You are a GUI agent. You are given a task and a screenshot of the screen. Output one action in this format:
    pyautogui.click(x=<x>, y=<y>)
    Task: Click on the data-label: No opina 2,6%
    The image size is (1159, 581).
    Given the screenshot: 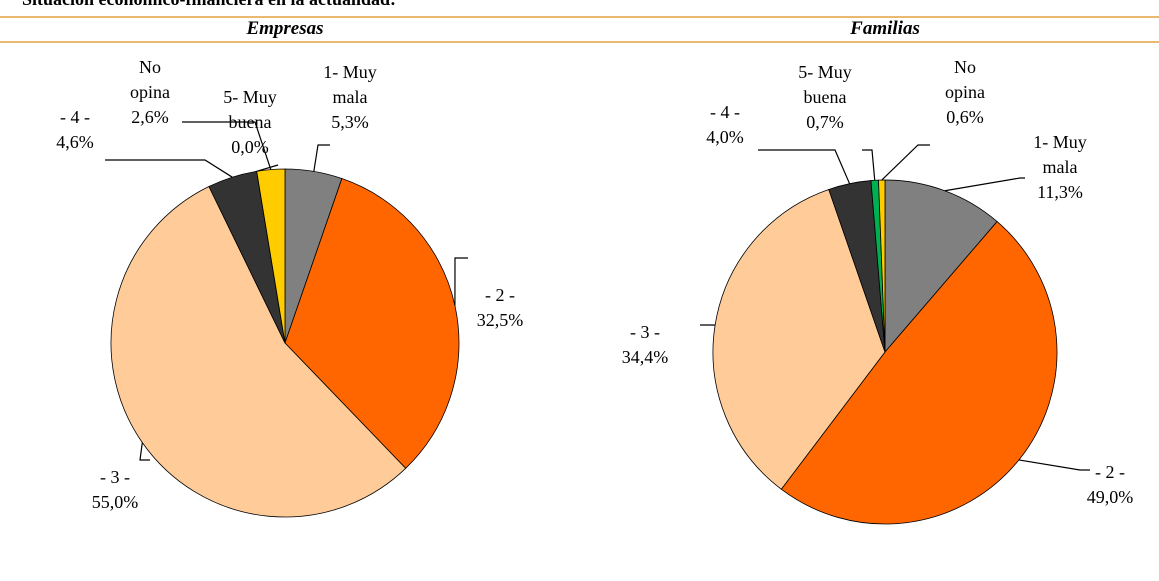 What is the action you would take?
    pyautogui.click(x=150, y=92)
    